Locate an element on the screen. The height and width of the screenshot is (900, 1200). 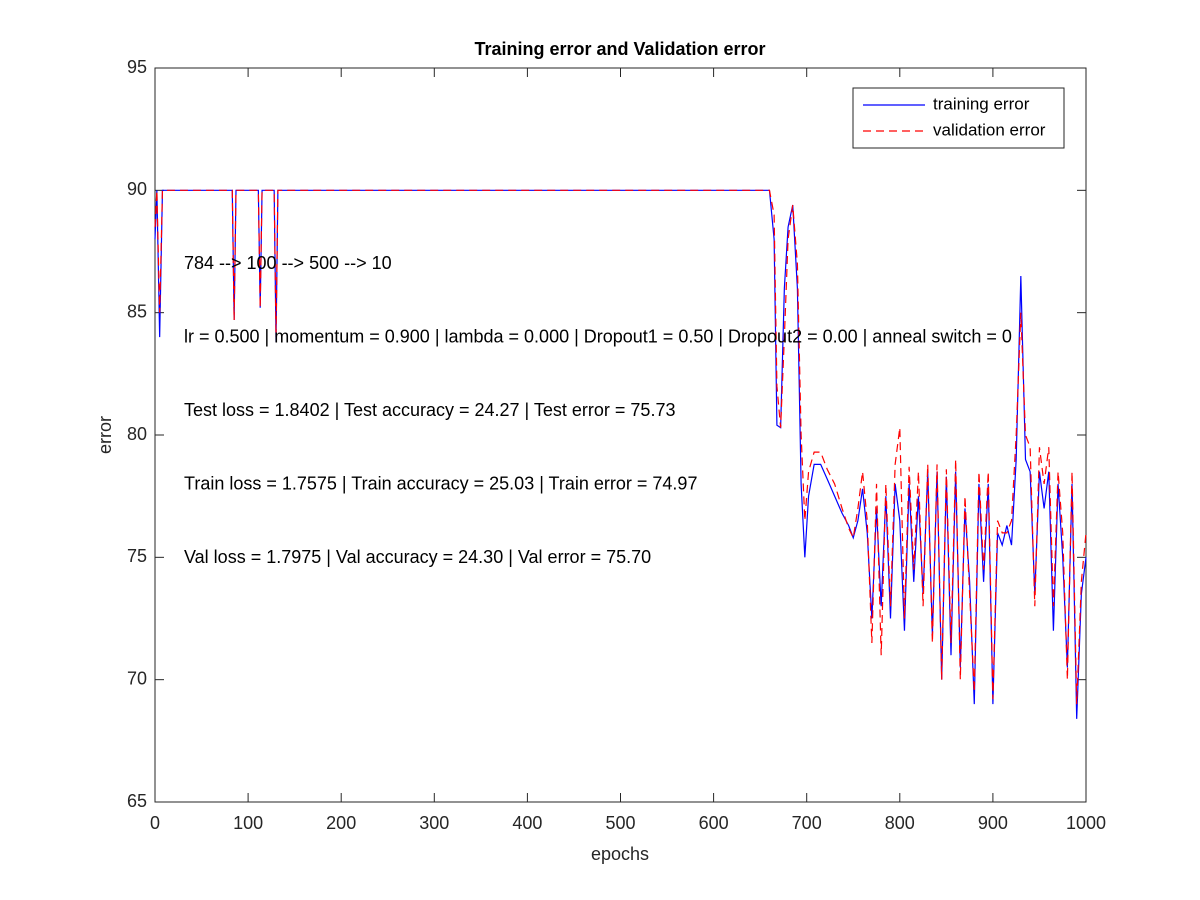
x-tick-label: 900 is located at coordinates (993, 823).